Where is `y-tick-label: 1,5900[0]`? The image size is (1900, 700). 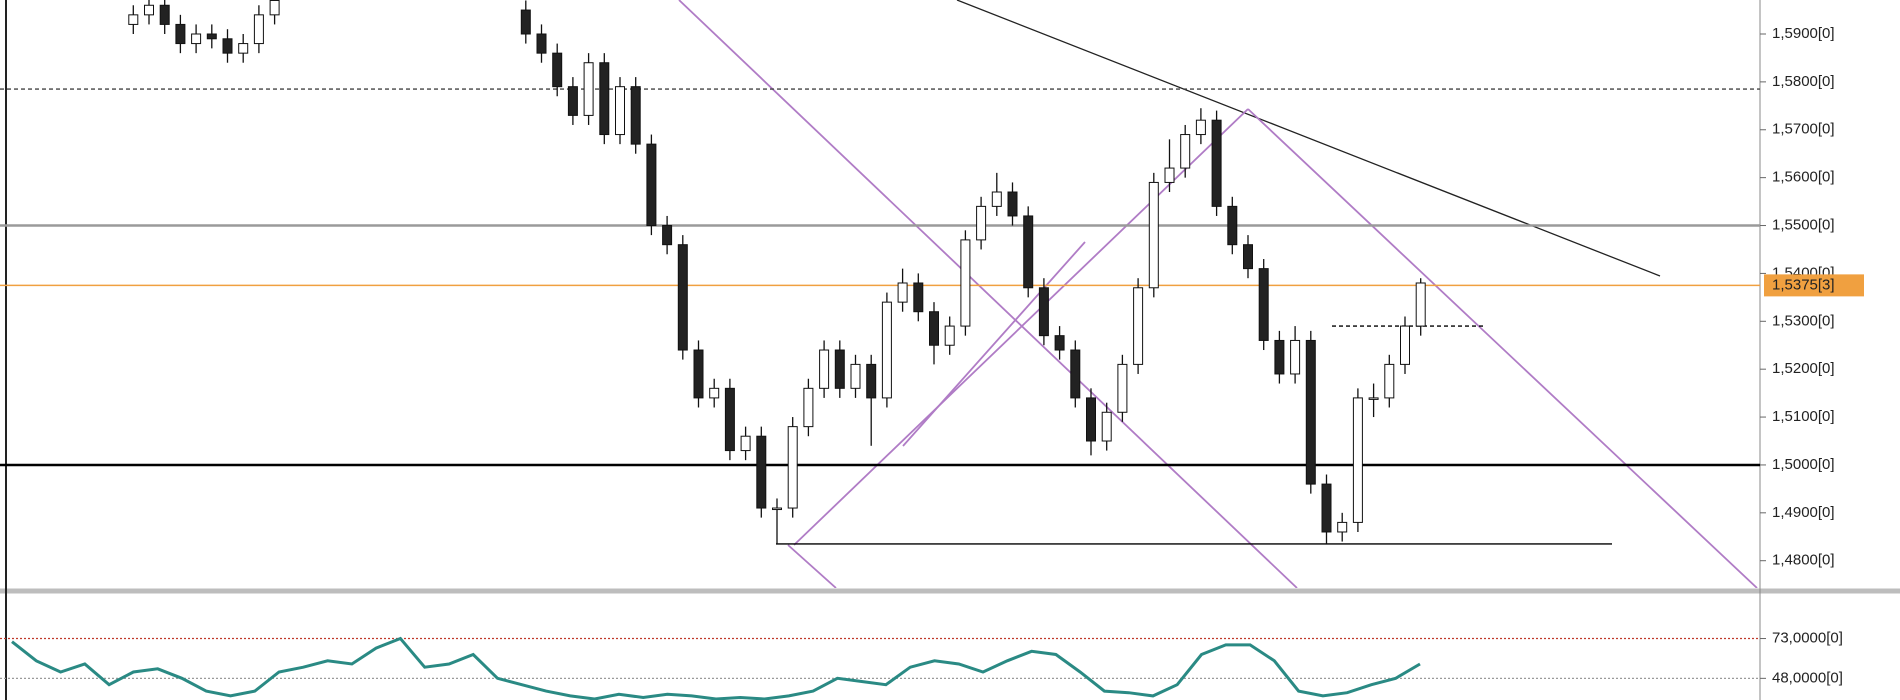 y-tick-label: 1,5900[0] is located at coordinates (1803, 33).